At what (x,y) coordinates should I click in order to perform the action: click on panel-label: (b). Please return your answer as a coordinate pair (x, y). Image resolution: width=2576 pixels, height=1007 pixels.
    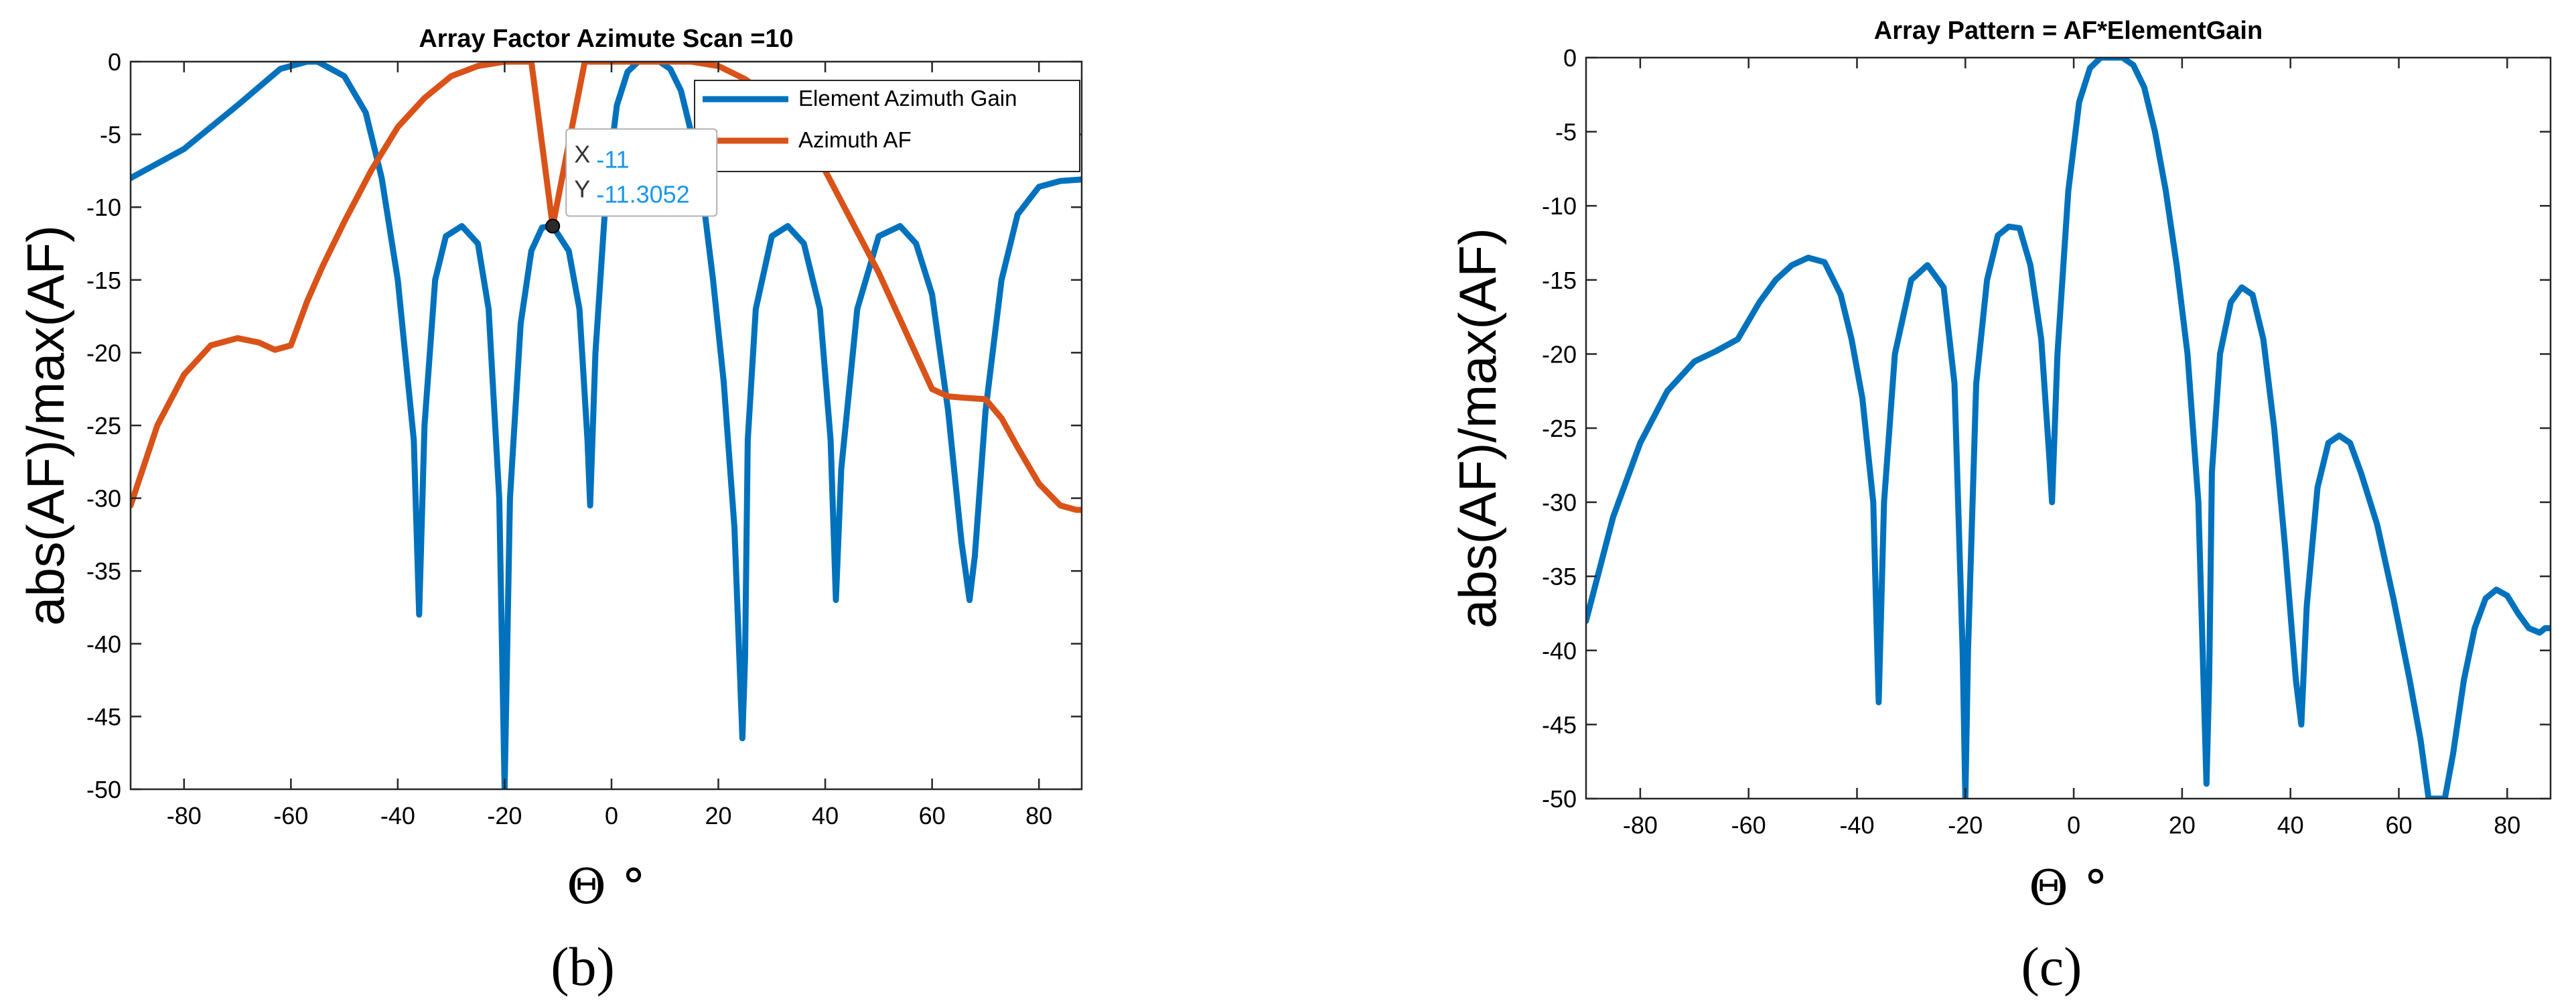
    Looking at the image, I should click on (583, 966).